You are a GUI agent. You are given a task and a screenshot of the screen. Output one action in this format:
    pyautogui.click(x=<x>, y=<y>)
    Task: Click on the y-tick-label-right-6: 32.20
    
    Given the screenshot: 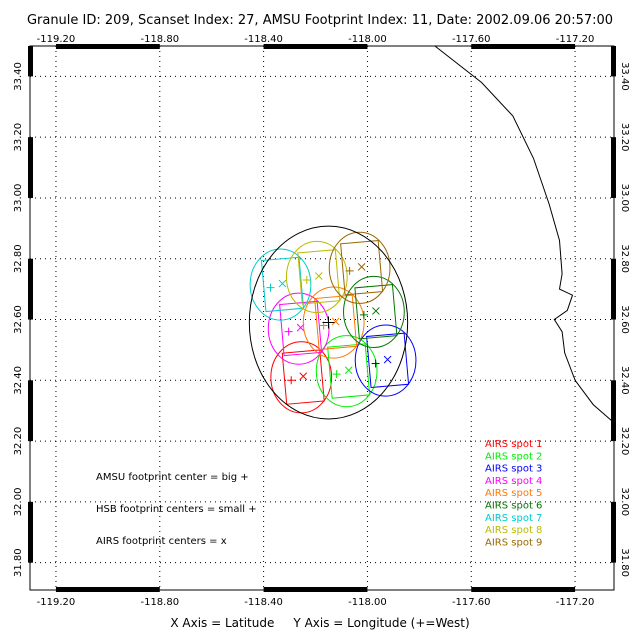 What is the action you would take?
    pyautogui.click(x=624, y=441)
    